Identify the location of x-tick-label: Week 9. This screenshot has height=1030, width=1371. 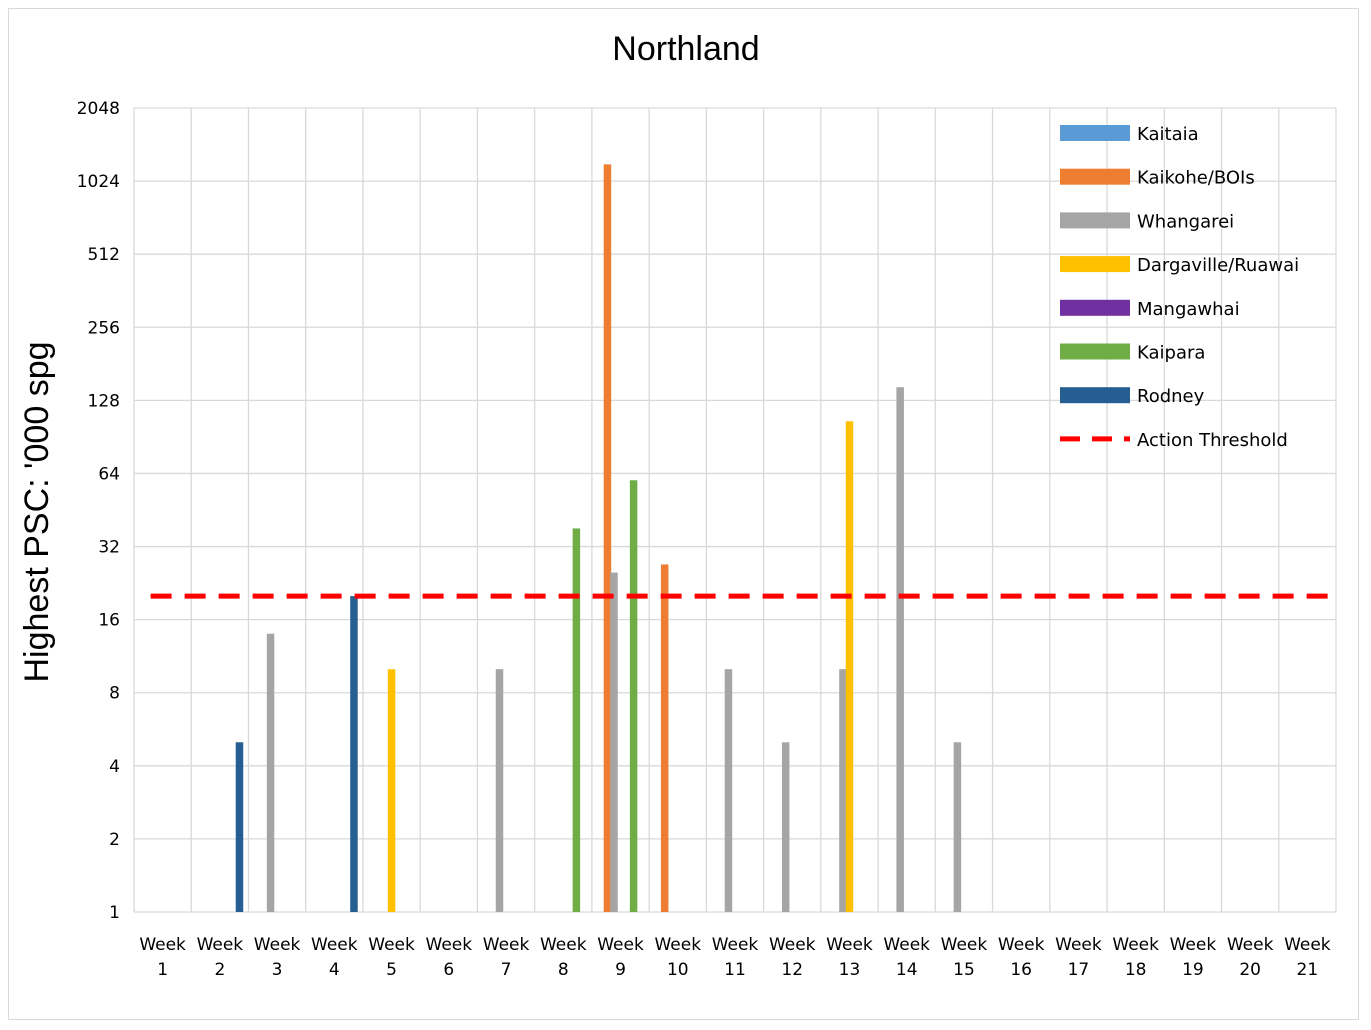
(620, 957).